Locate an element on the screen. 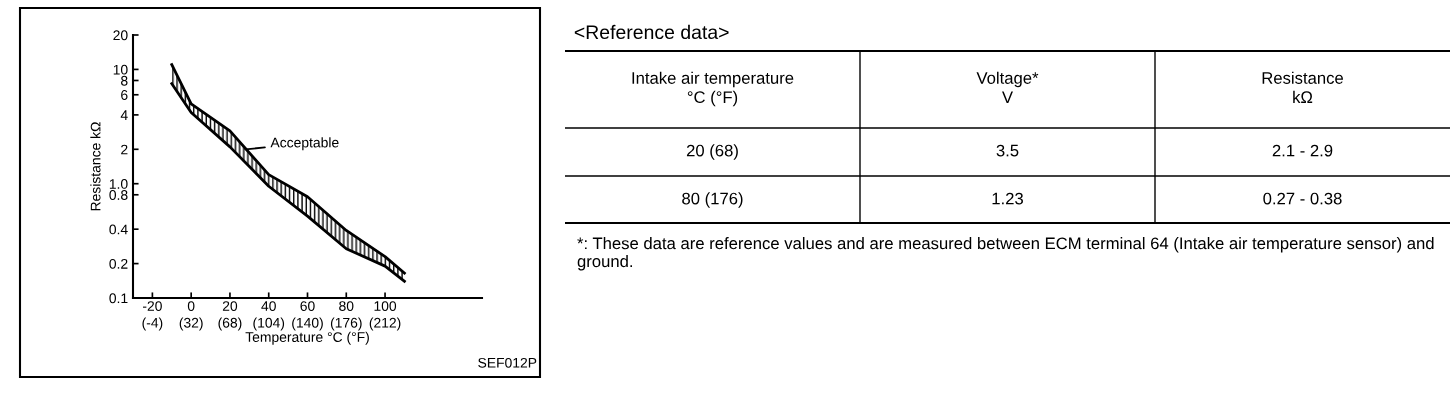 Image resolution: width=1456 pixels, height=394 pixels. y-tick-label: 0.2 is located at coordinates (118, 263).